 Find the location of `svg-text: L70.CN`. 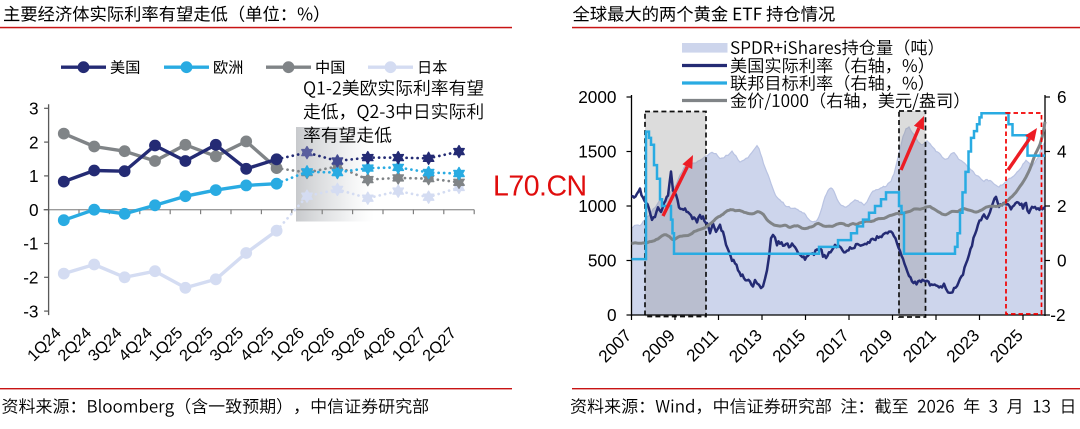

svg-text: L70.CN is located at coordinates (540, 187).